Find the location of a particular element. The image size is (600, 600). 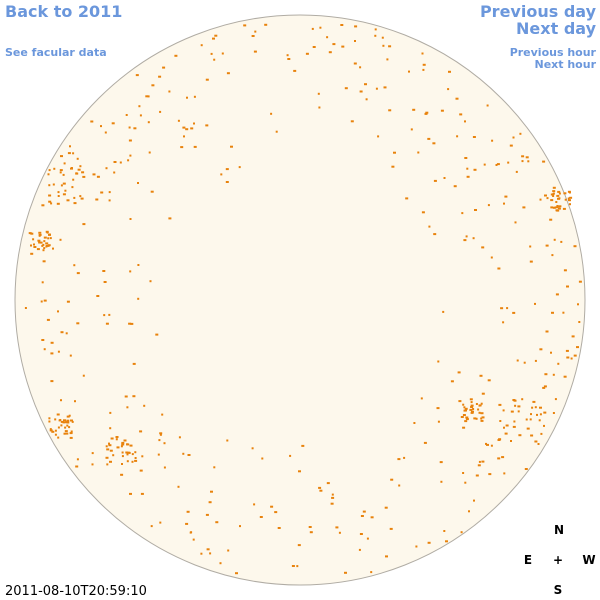

facular-link: See facular data is located at coordinates (56, 52).